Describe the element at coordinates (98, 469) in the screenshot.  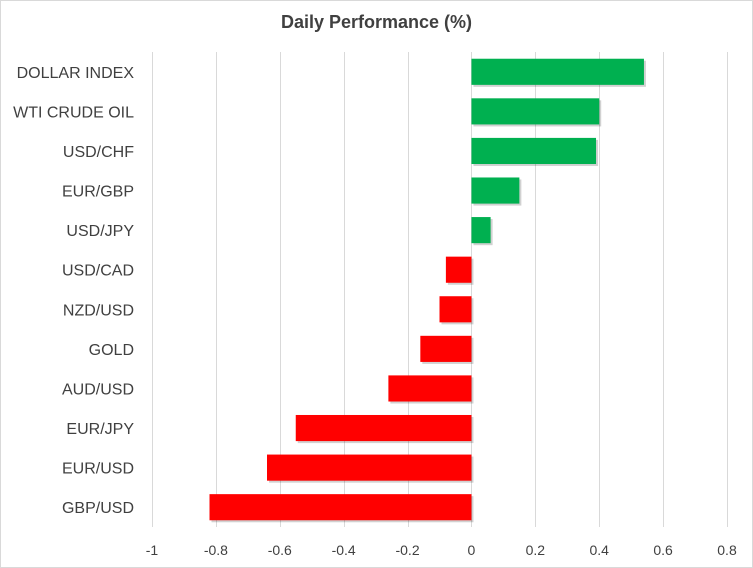
I see `category-label: EUR/USD` at that location.